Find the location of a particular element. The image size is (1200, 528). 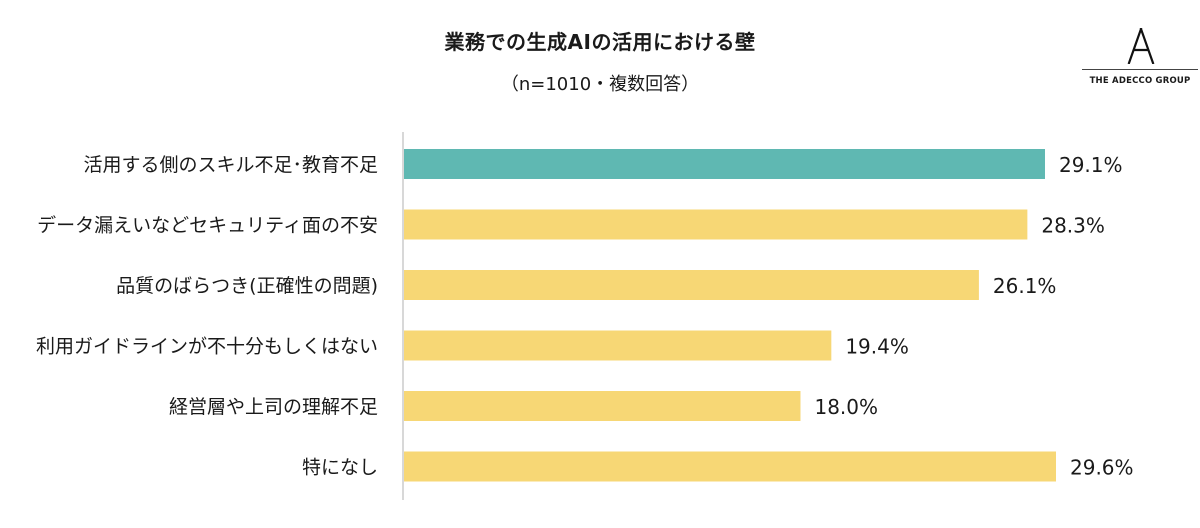

value-label: 29.1% is located at coordinates (1091, 165).